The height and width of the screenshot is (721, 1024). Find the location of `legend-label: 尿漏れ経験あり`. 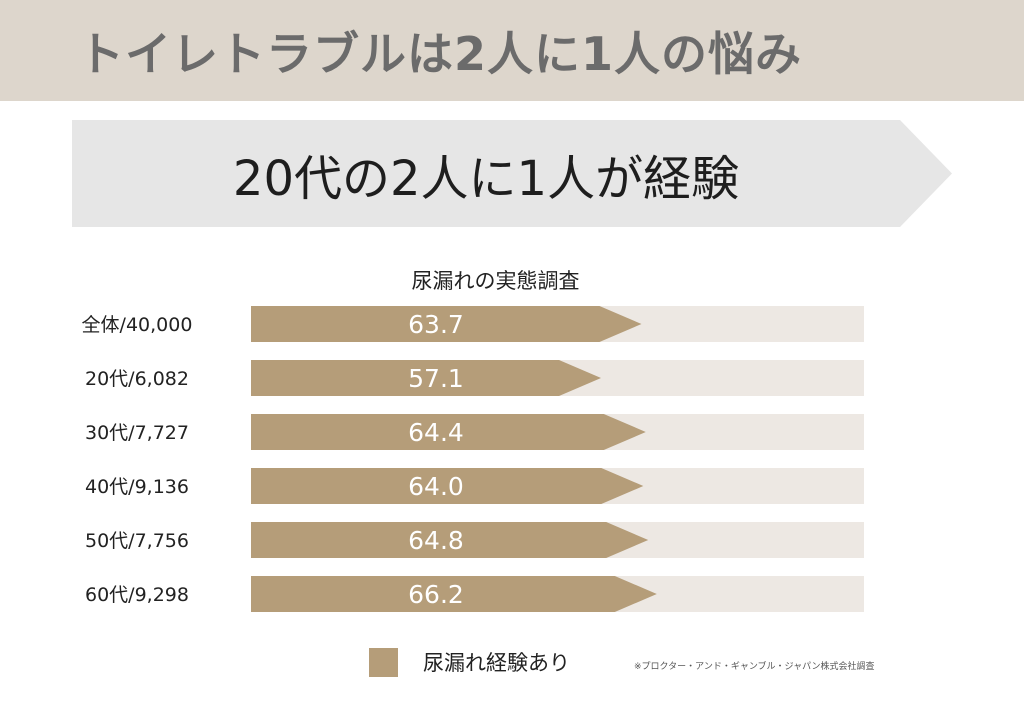

legend-label: 尿漏れ経験あり is located at coordinates (496, 663).